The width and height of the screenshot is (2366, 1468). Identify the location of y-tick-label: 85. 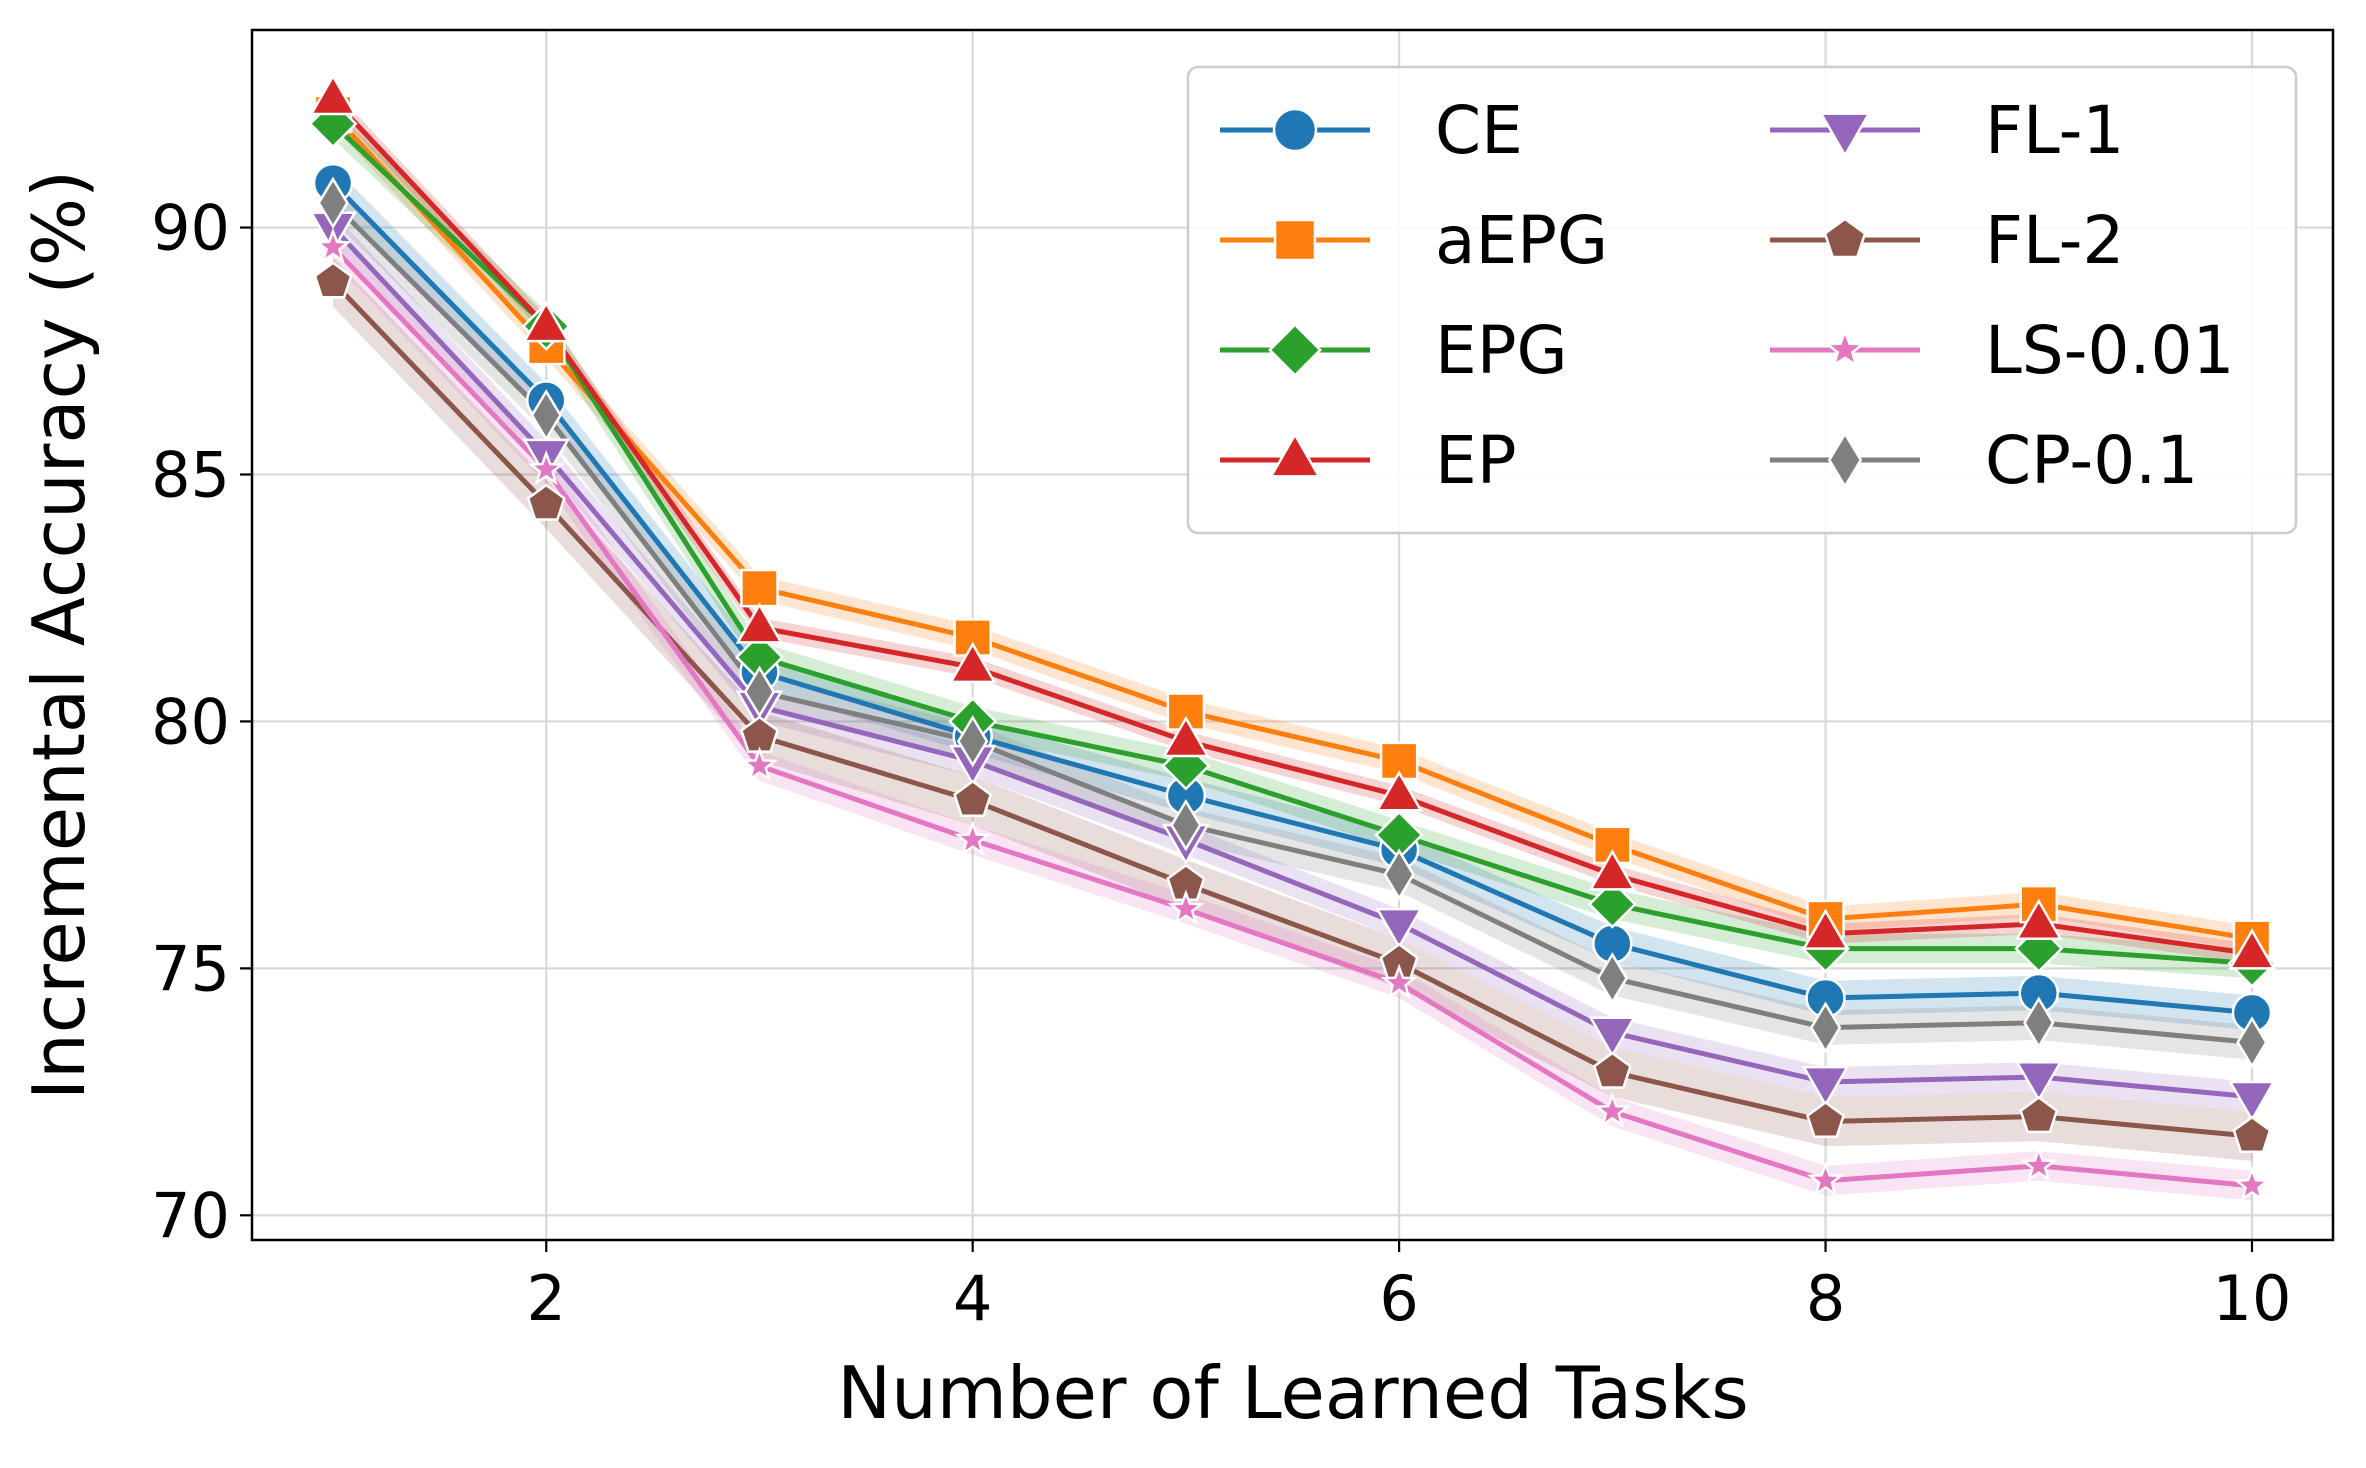
(190, 474).